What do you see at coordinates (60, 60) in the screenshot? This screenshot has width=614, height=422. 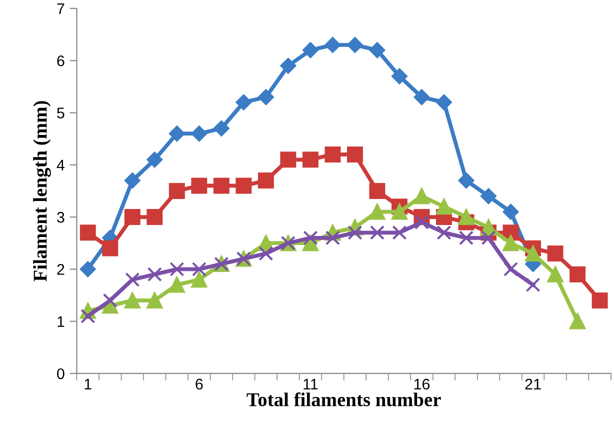 I see `y-tick-label: 6` at bounding box center [60, 60].